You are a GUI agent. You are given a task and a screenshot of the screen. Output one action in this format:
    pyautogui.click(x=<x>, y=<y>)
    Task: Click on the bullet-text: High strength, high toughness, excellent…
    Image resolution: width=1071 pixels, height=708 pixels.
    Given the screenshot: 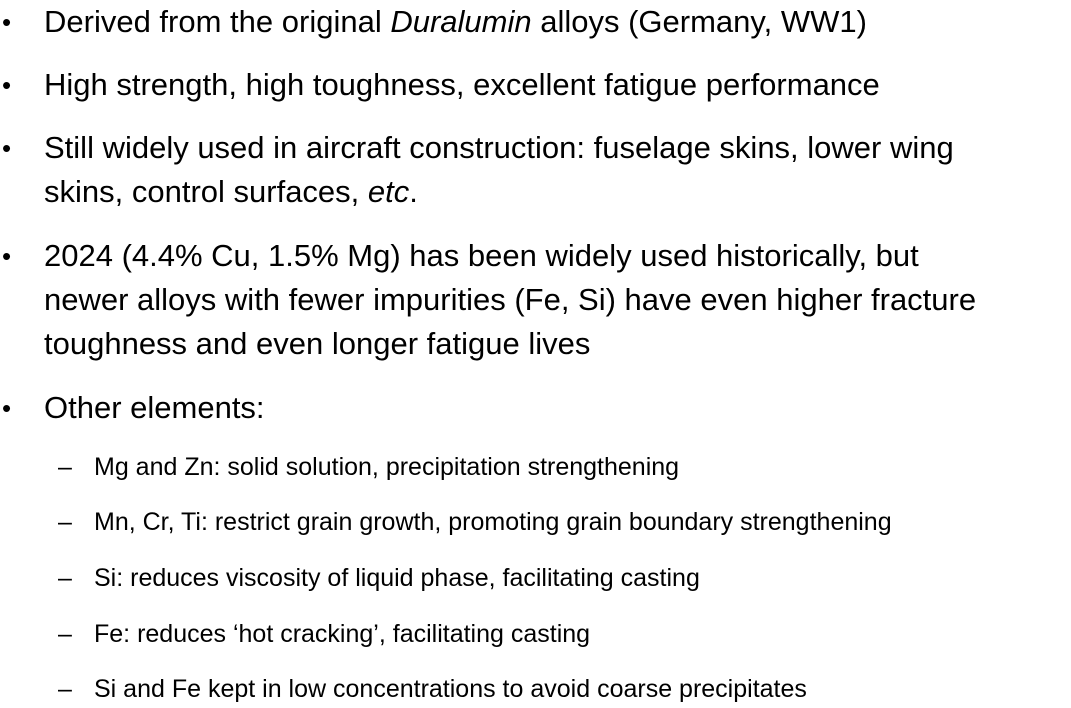 What is the action you would take?
    pyautogui.click(x=462, y=84)
    